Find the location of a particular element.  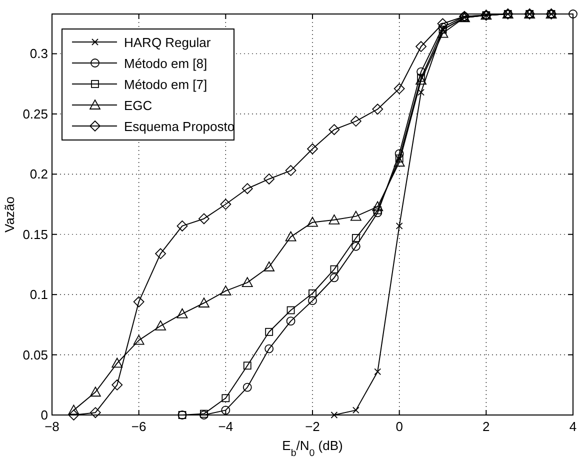

legend-label: Esquema Proposto is located at coordinates (179, 126).